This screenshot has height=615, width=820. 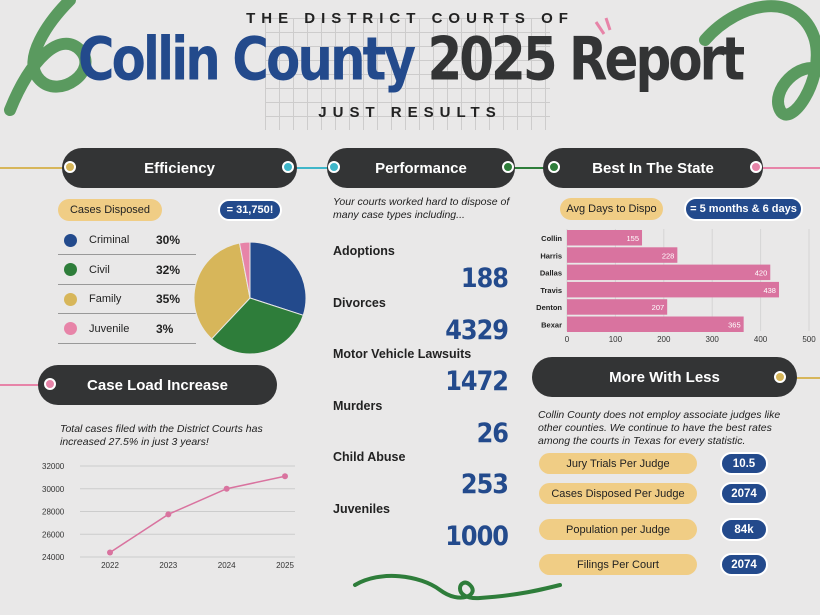 What do you see at coordinates (285, 565) in the screenshot?
I see `x-tick-label: 2025` at bounding box center [285, 565].